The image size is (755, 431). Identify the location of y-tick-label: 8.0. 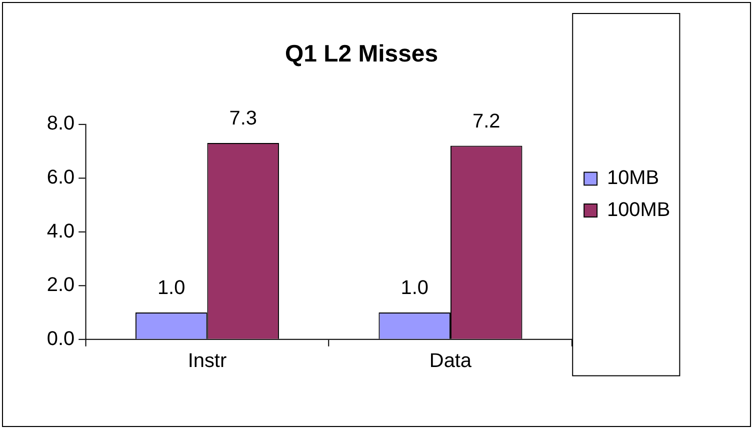
(60, 123).